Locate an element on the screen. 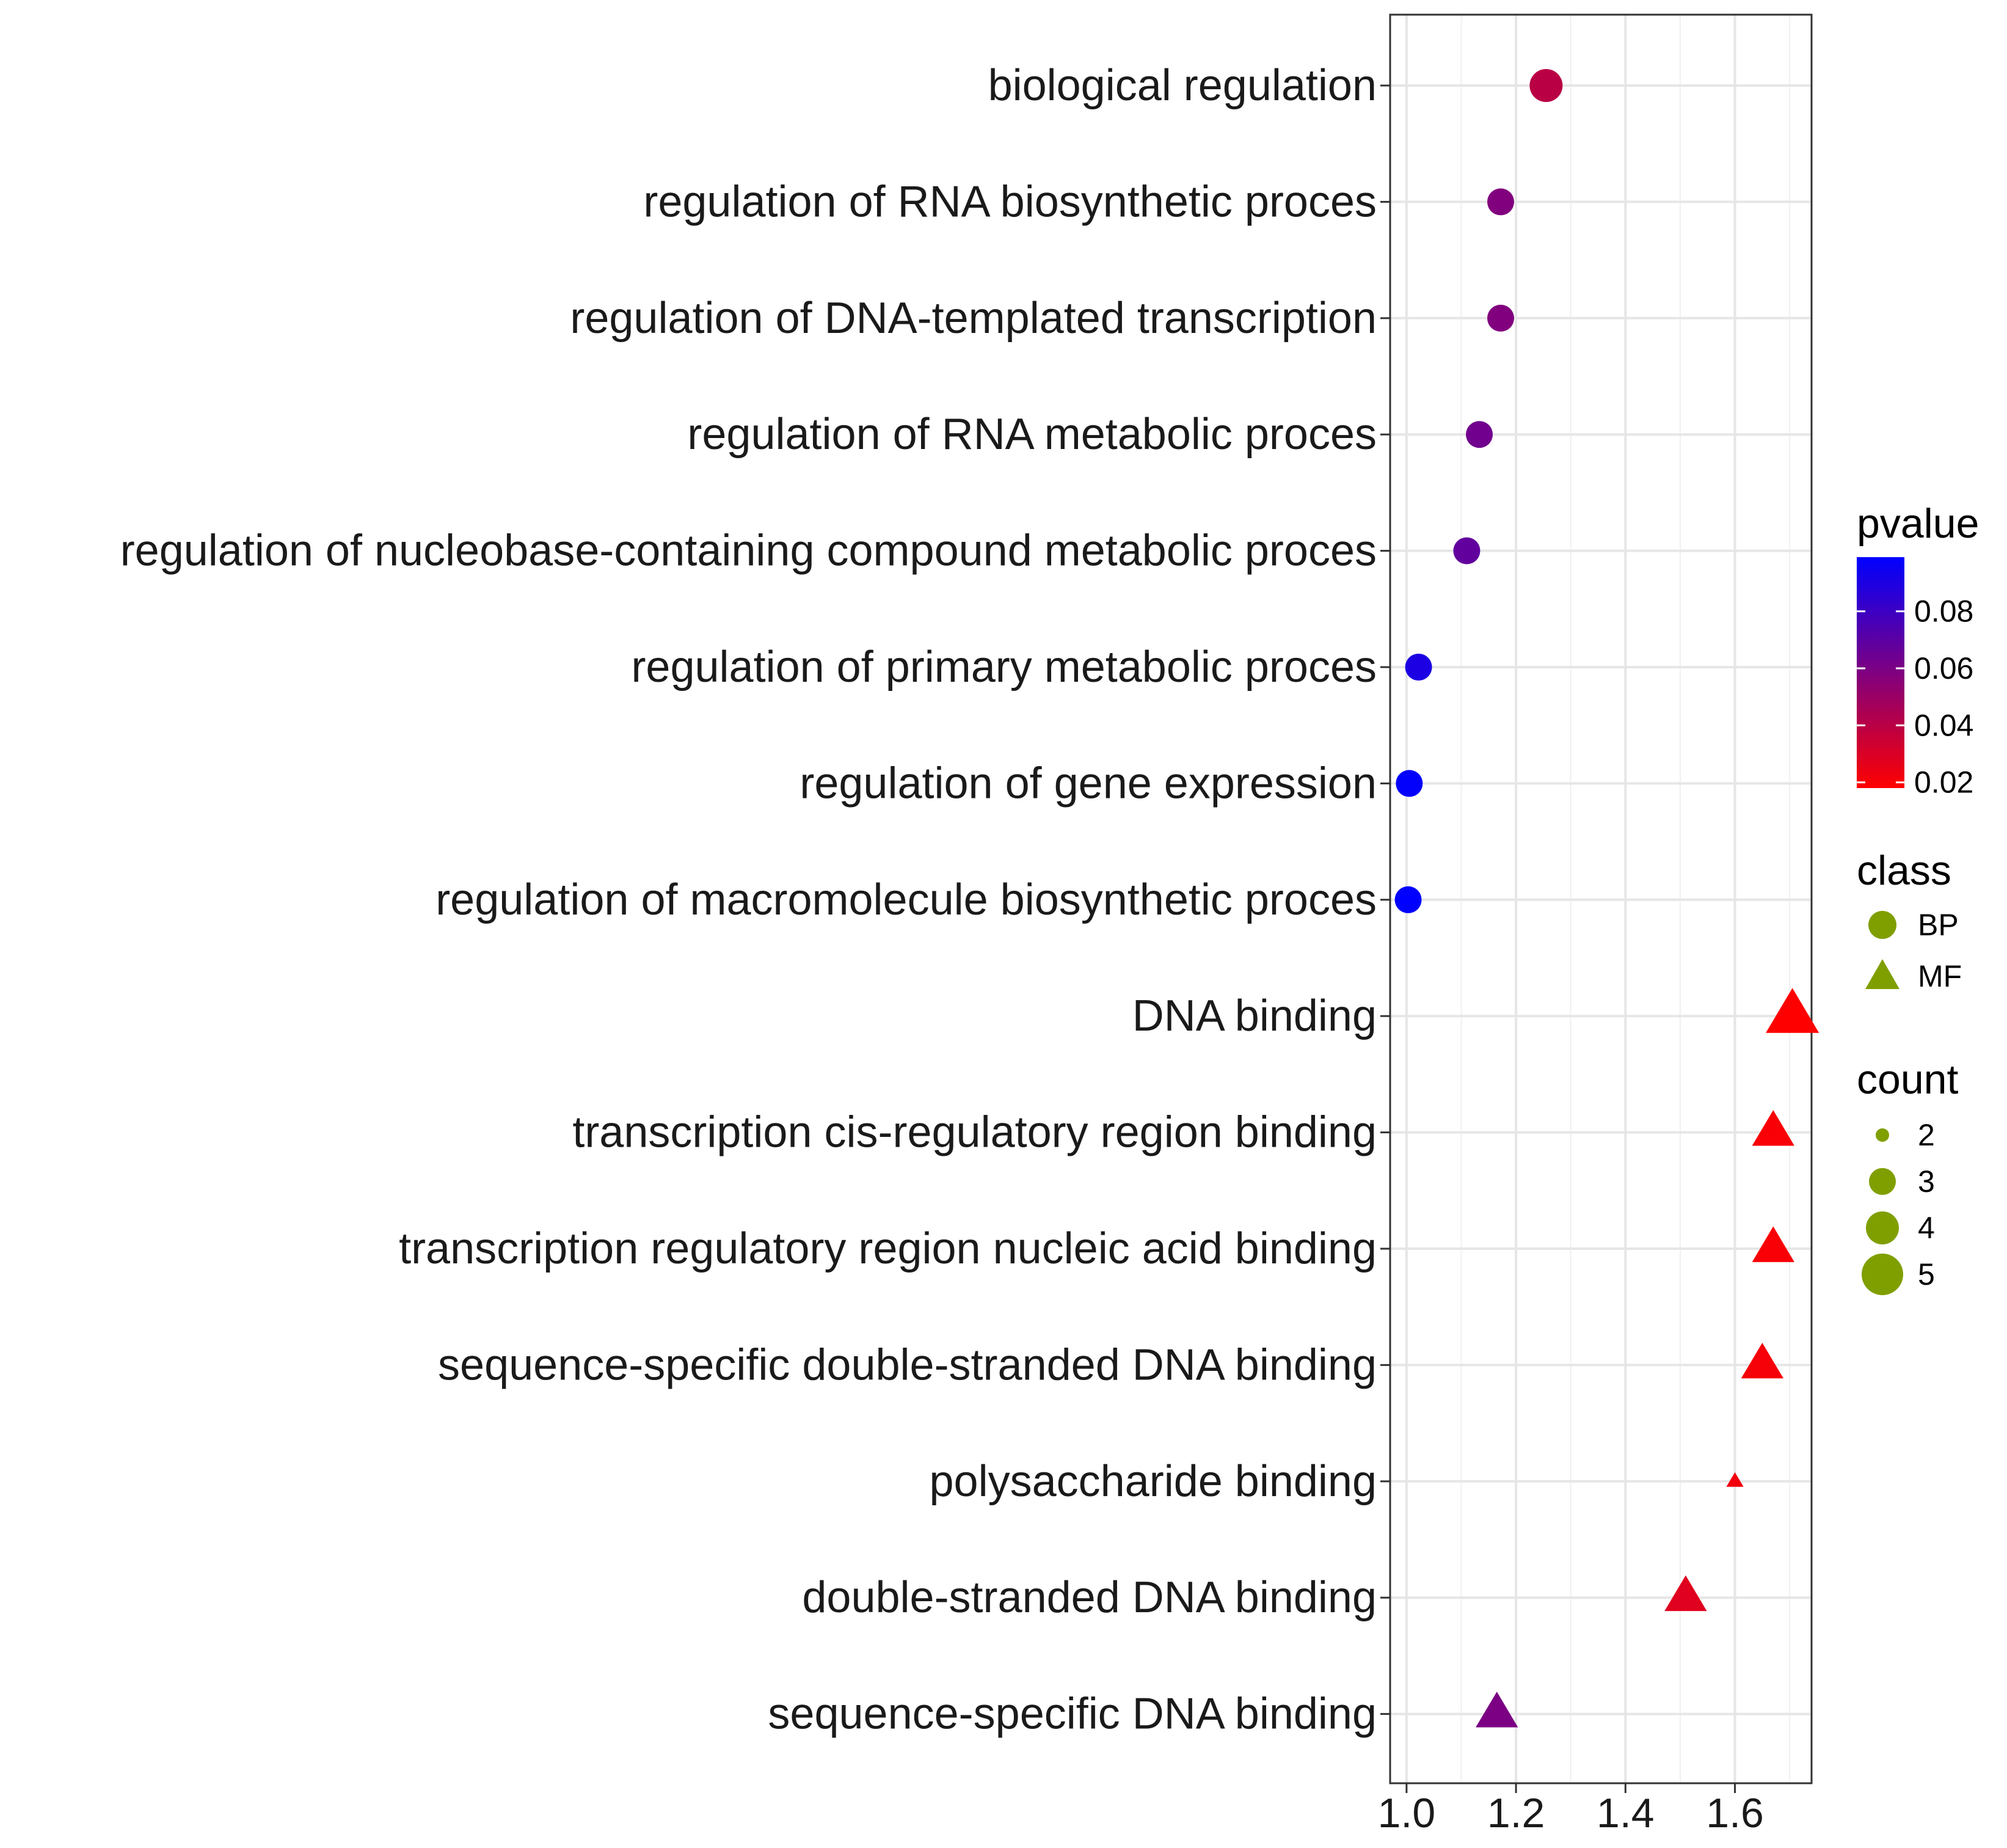 Image resolution: width=2007 pixels, height=1848 pixels. legend-pvalue-label-2: 0.04 is located at coordinates (1944, 725).